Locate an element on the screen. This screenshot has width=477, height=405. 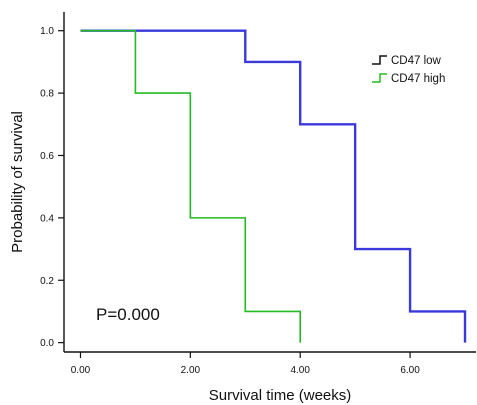
y-tick-label: 0.4 is located at coordinates (47, 218).